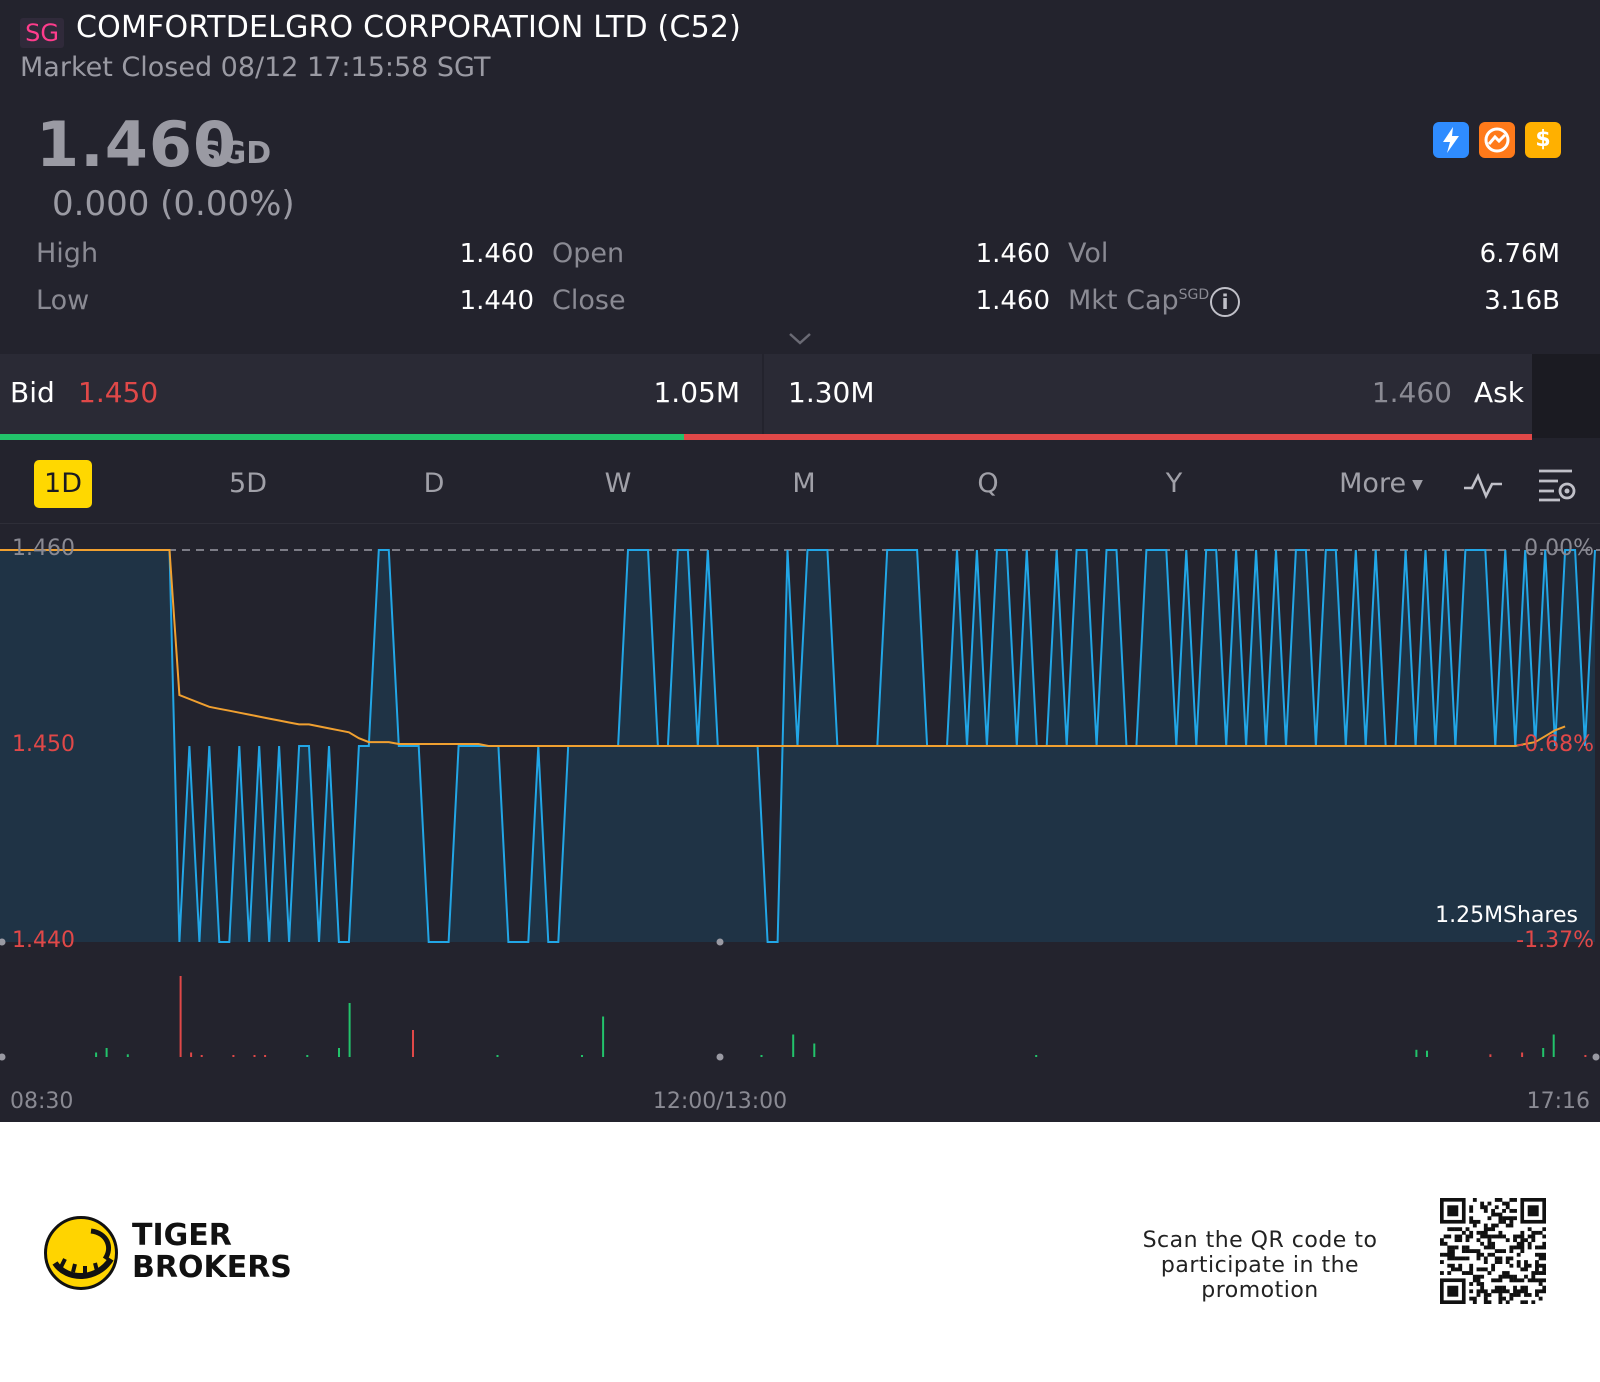 Image resolution: width=1600 pixels, height=1382 pixels. Describe the element at coordinates (1108, 437) in the screenshot. I see `ask-ratio-bar` at that location.